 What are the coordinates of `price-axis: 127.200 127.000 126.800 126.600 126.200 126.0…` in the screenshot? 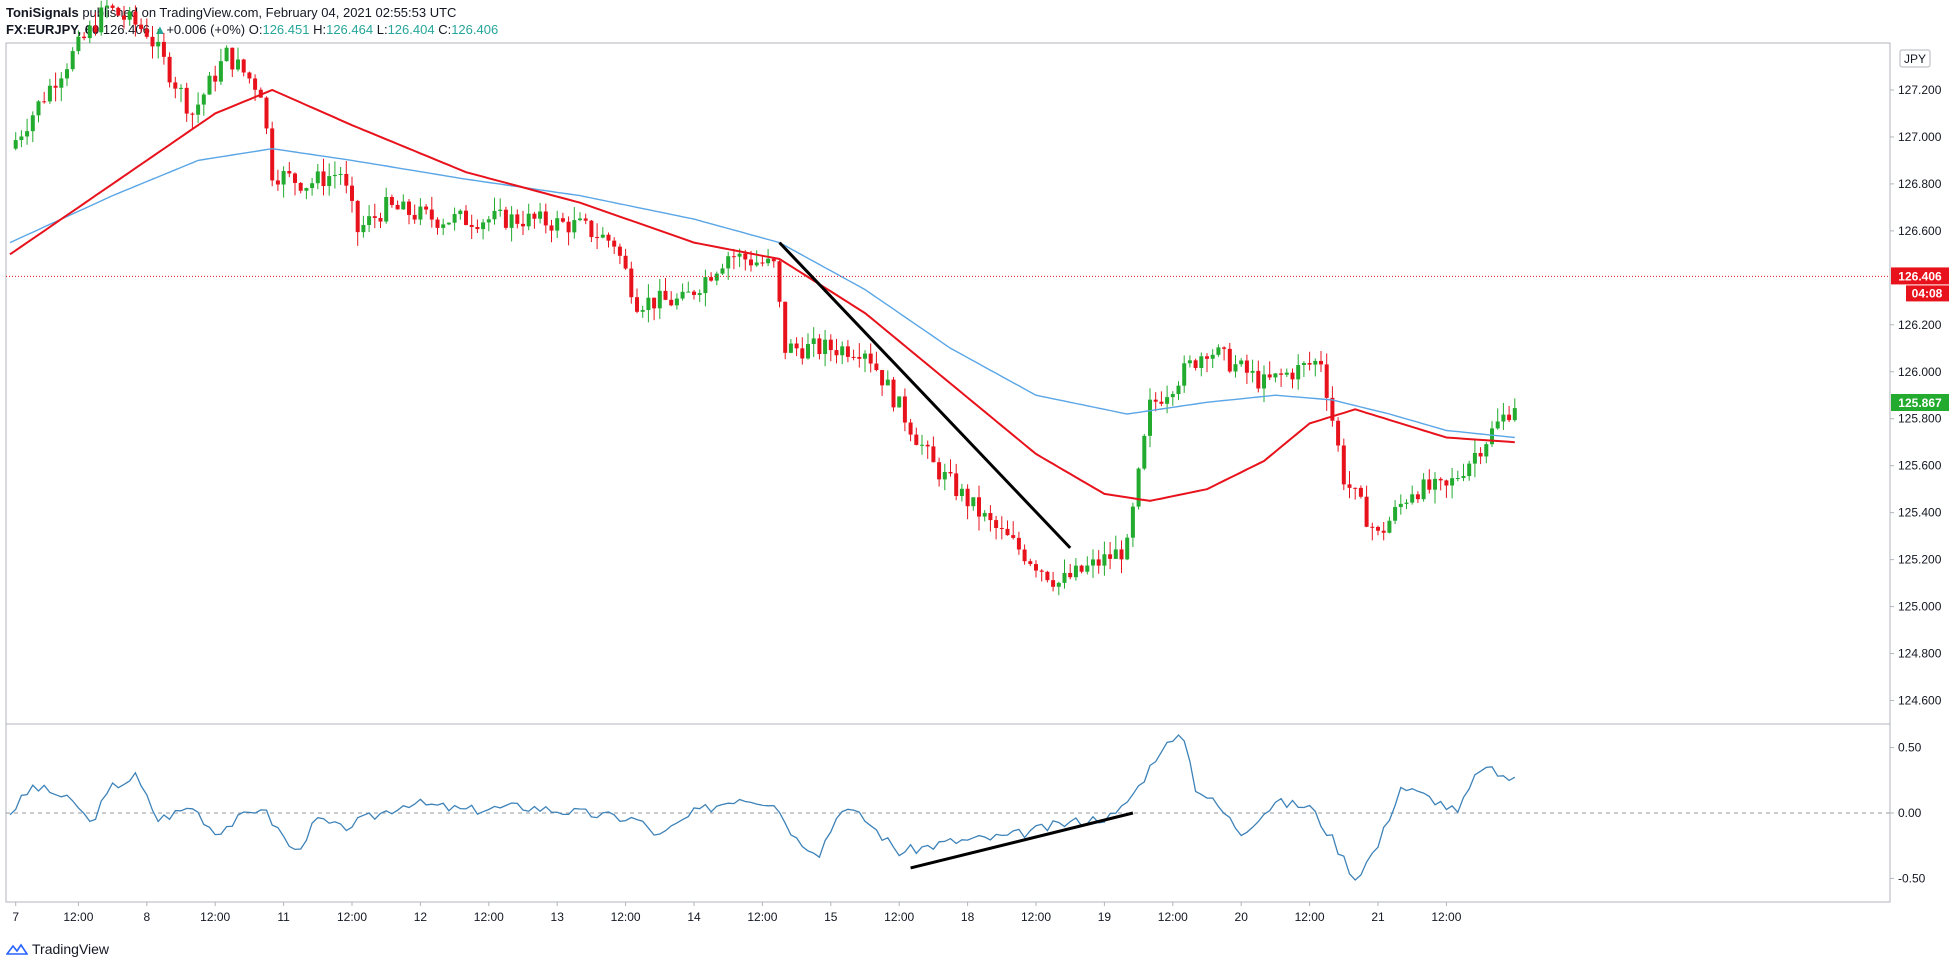 It's located at (1916, 395).